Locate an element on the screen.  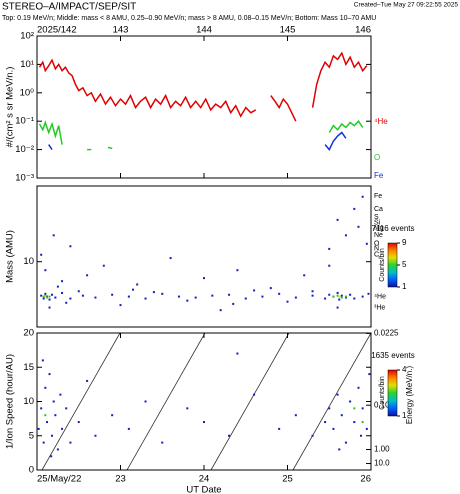
x-tick-label: 26 is located at coordinates (365, 479).